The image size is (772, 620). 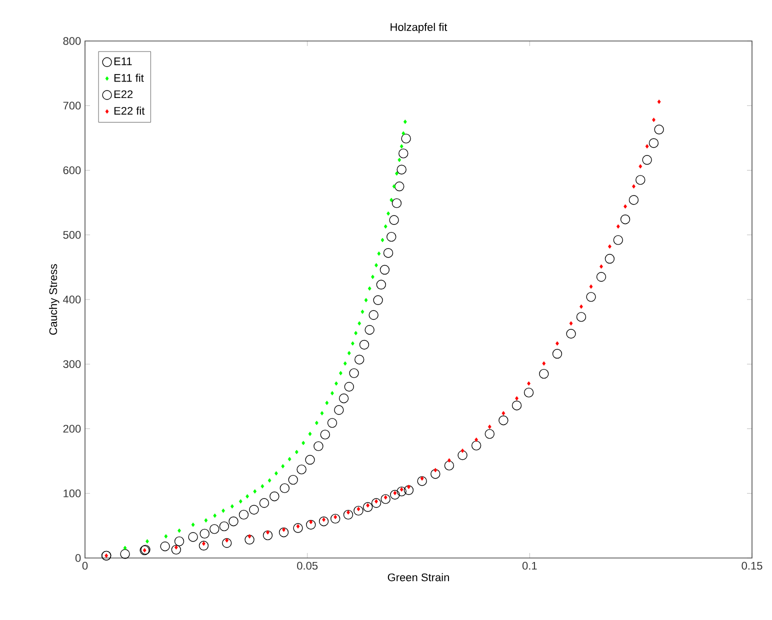 What do you see at coordinates (123, 62) in the screenshot?
I see `legend-label: E11` at bounding box center [123, 62].